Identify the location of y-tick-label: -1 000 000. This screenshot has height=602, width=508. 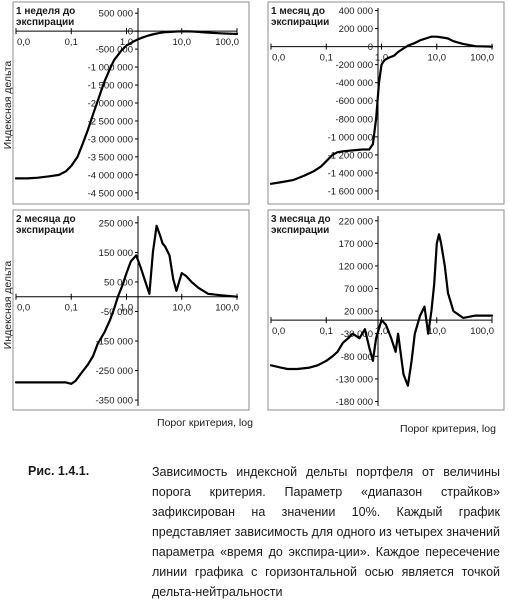
(350, 137).